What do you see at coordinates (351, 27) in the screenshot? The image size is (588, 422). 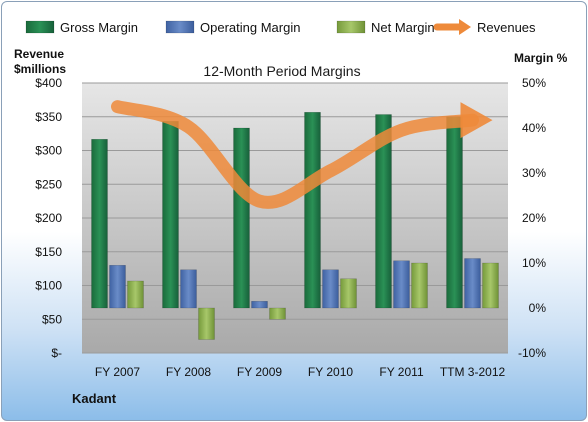 I see `legend-swatch-net-margin` at bounding box center [351, 27].